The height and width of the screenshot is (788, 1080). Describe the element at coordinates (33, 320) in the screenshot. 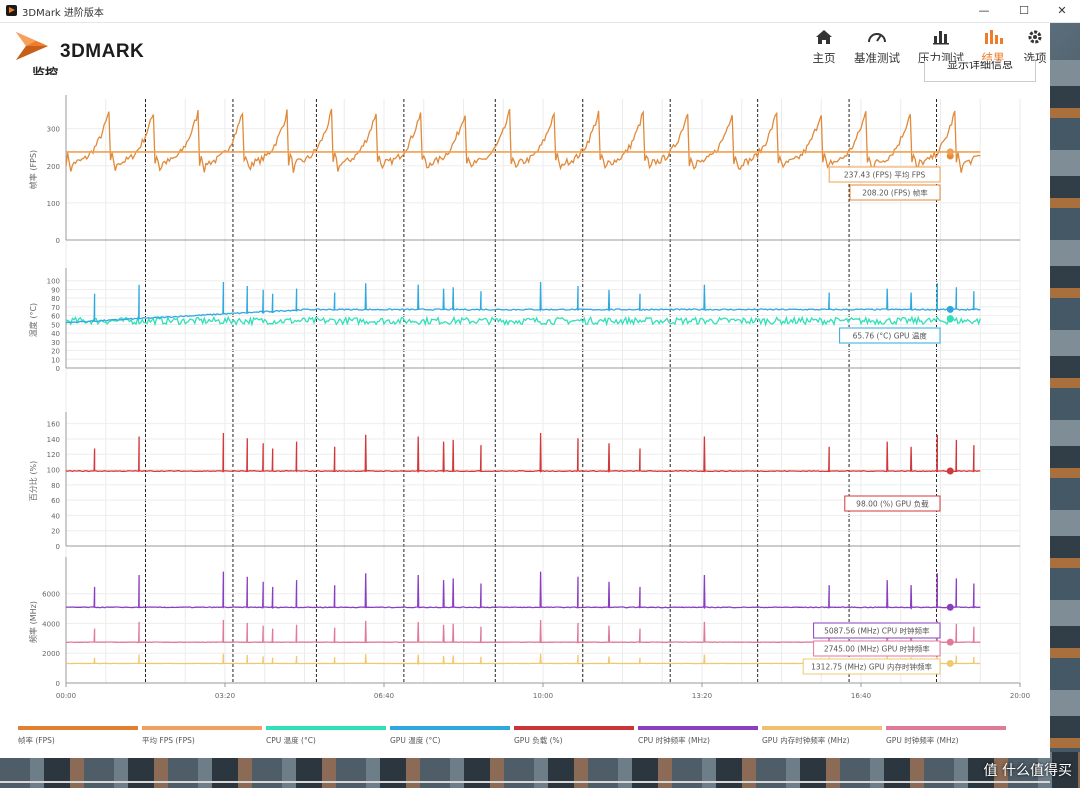

I see `y-axis-label: 温度 (°C)` at that location.